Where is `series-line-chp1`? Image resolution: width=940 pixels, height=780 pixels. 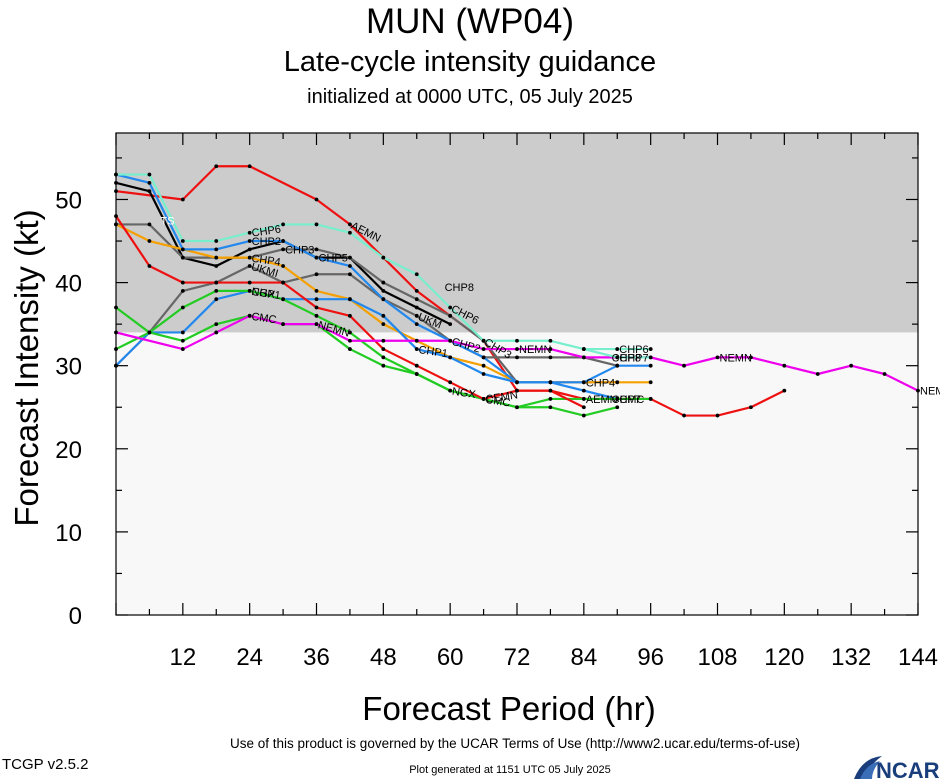 series-line-chp1 is located at coordinates (366, 344).